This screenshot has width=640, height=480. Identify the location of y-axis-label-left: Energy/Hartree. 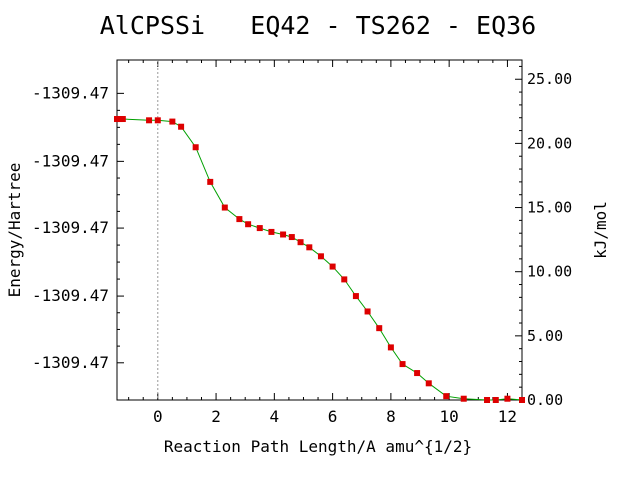
(14, 230).